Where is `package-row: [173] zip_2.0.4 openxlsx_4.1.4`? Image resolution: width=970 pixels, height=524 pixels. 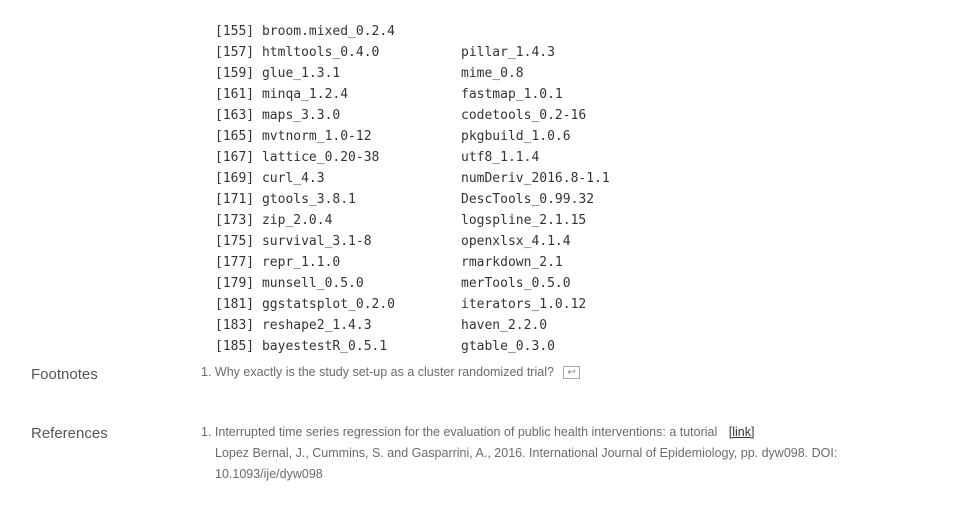
package-row: [173] zip_2.0.4 openxlsx_4.1.4 is located at coordinates (475, 219).